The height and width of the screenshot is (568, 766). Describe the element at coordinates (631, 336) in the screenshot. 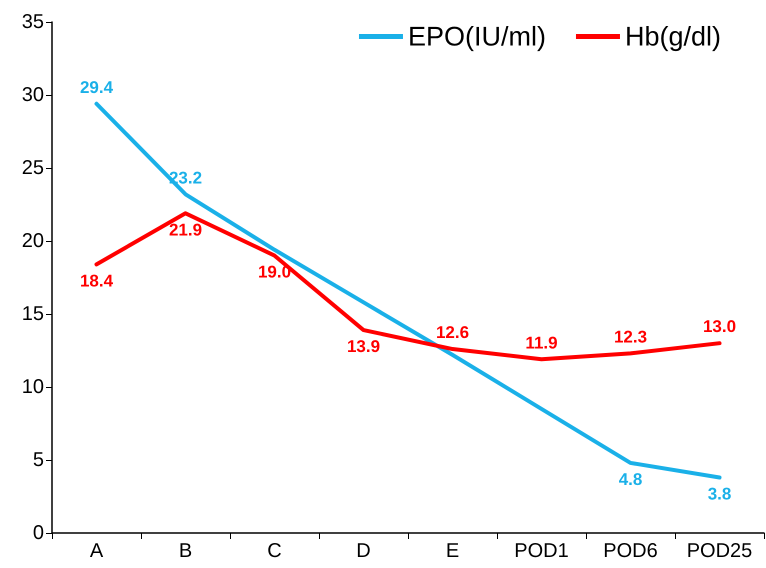

I see `data-label: 12.3` at that location.